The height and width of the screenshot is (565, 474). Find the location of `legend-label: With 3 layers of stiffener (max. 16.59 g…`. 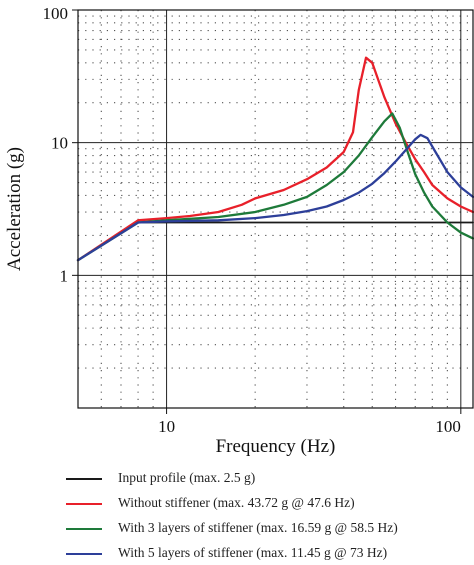

legend-label: With 3 layers of stiffener (max. 16.59 g… is located at coordinates (258, 527).